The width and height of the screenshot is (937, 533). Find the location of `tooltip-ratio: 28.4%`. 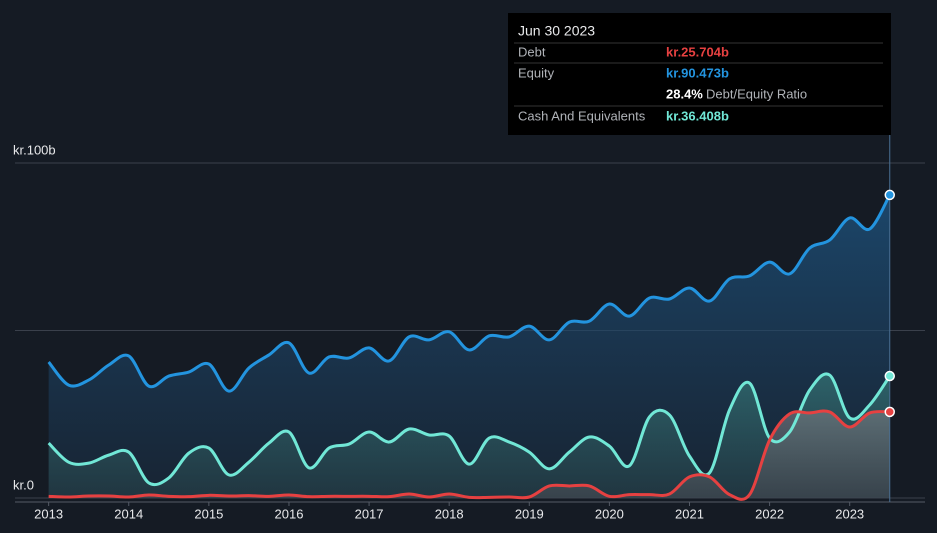

tooltip-ratio: 28.4% is located at coordinates (684, 93).